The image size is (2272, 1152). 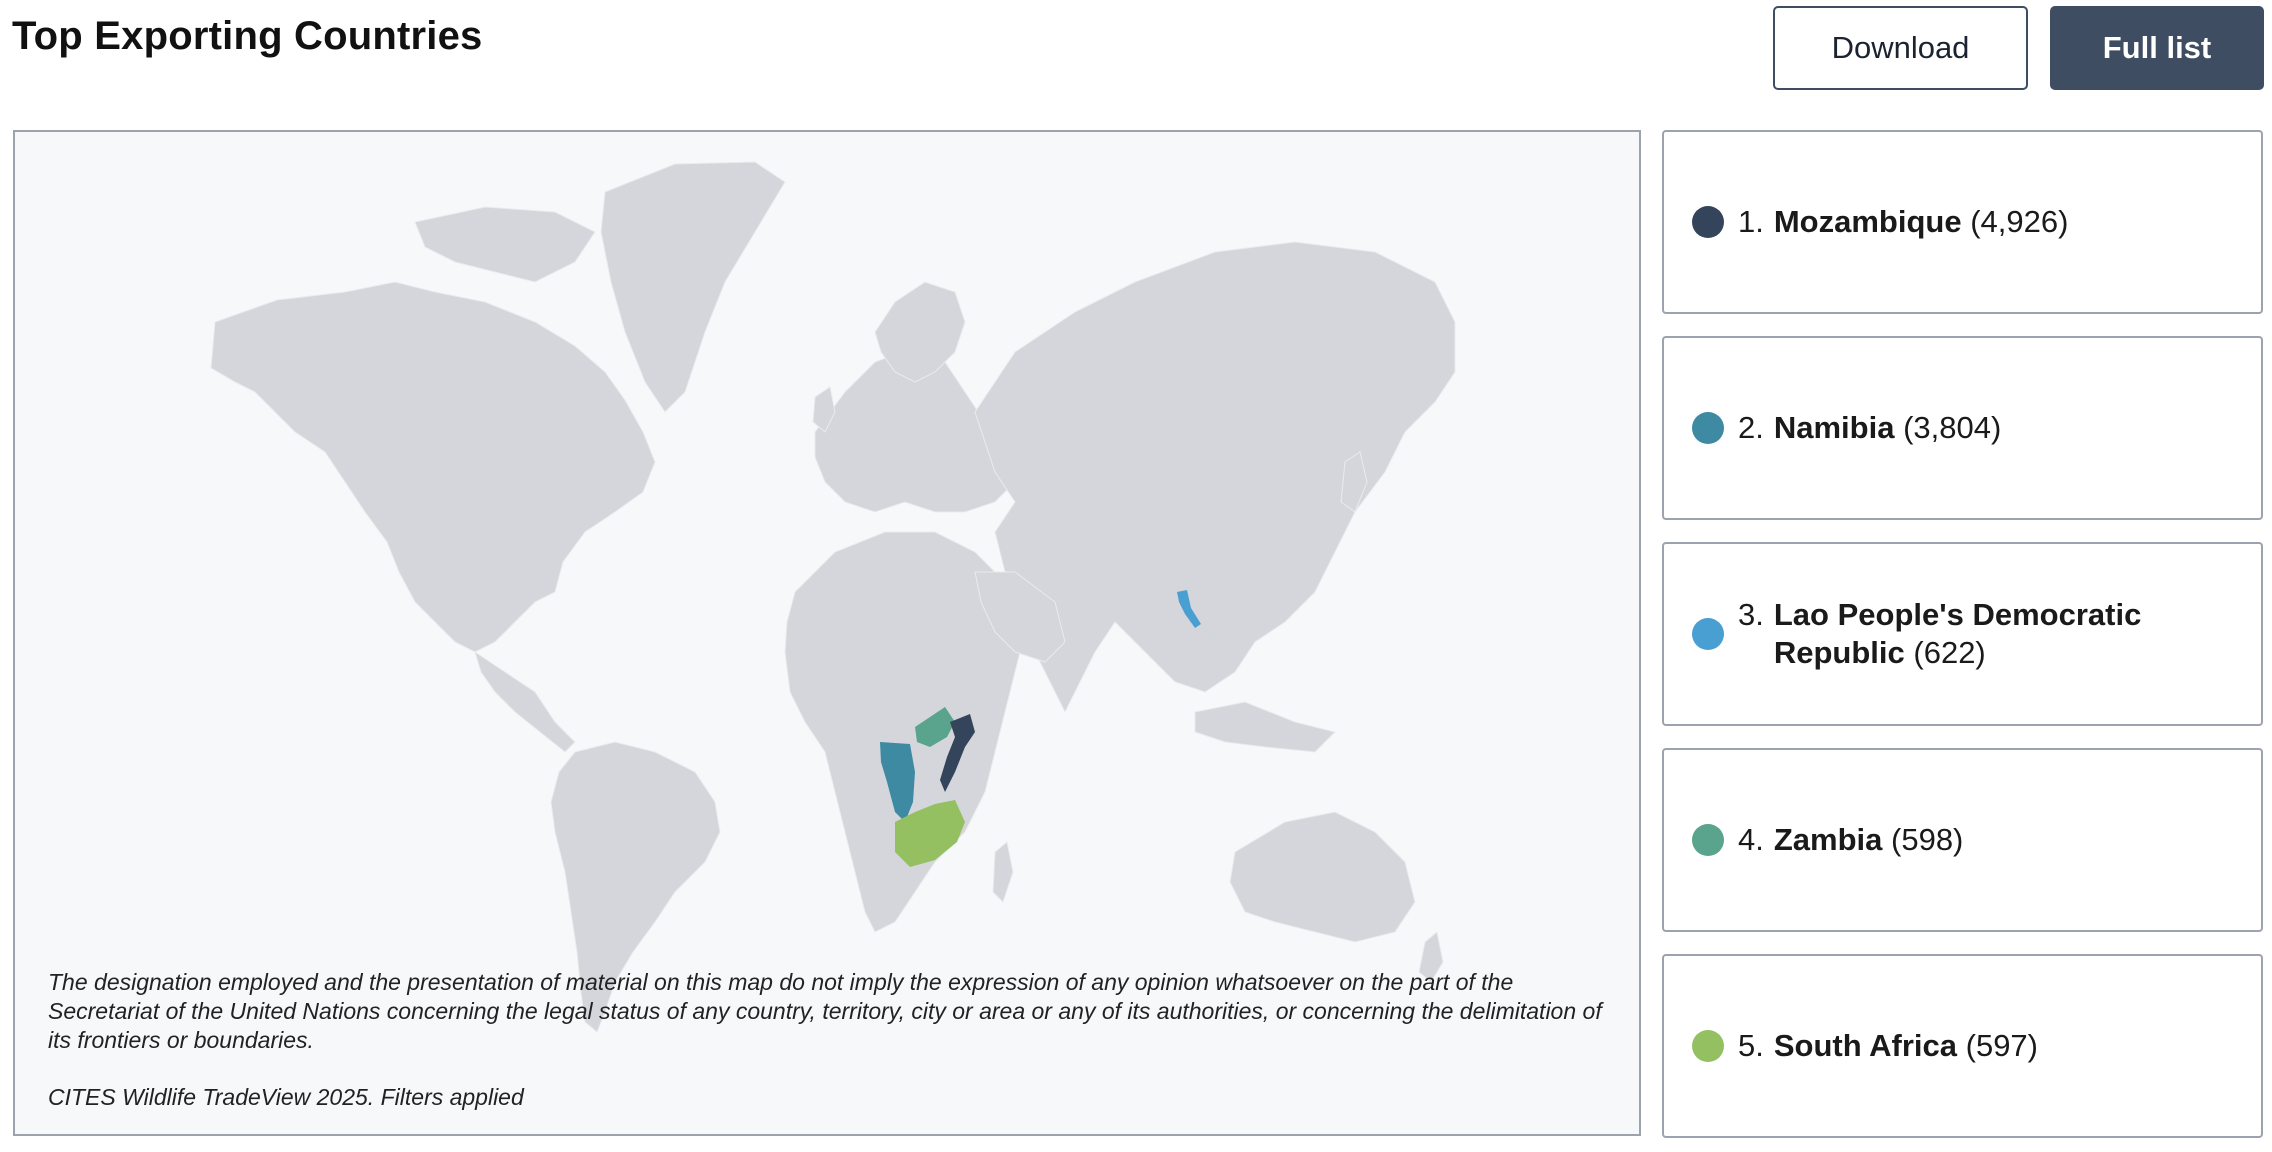 What do you see at coordinates (635, 887) in the screenshot?
I see `map-south-america` at bounding box center [635, 887].